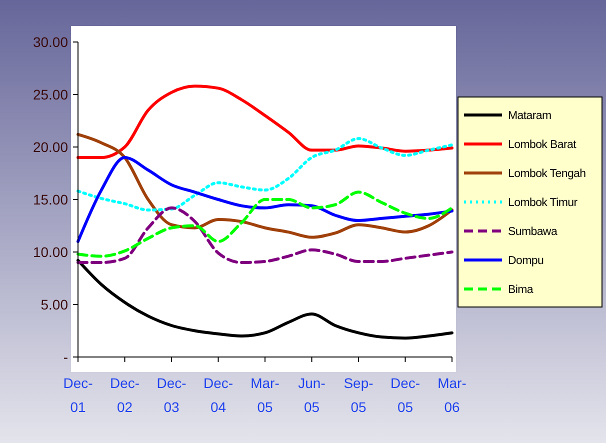  I want to click on legend-label: Dompu, so click(526, 261).